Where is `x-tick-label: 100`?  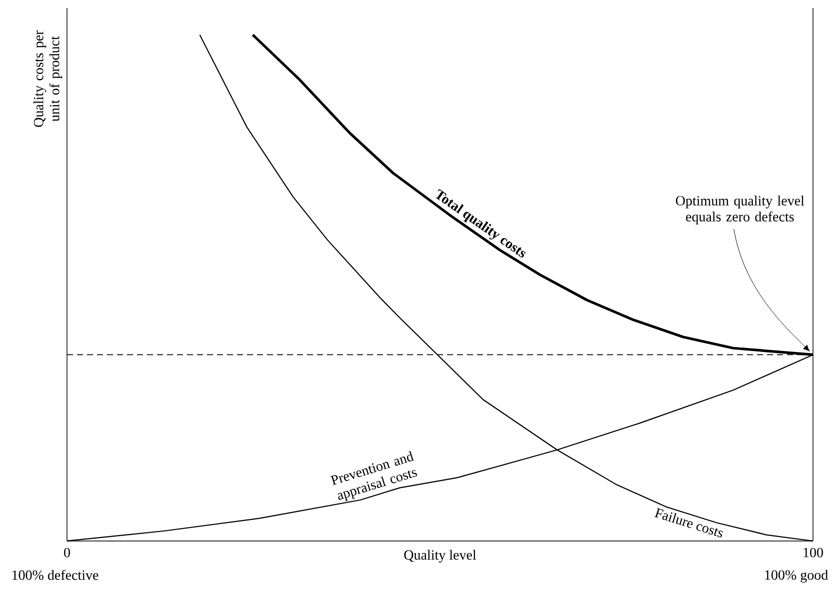 x-tick-label: 100 is located at coordinates (813, 553).